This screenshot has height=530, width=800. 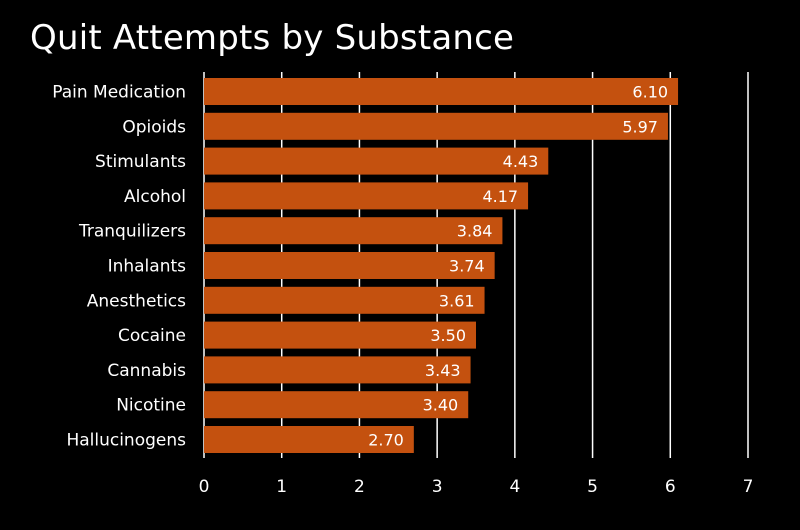 What do you see at coordinates (204, 487) in the screenshot?
I see `x-tick-label: 0` at bounding box center [204, 487].